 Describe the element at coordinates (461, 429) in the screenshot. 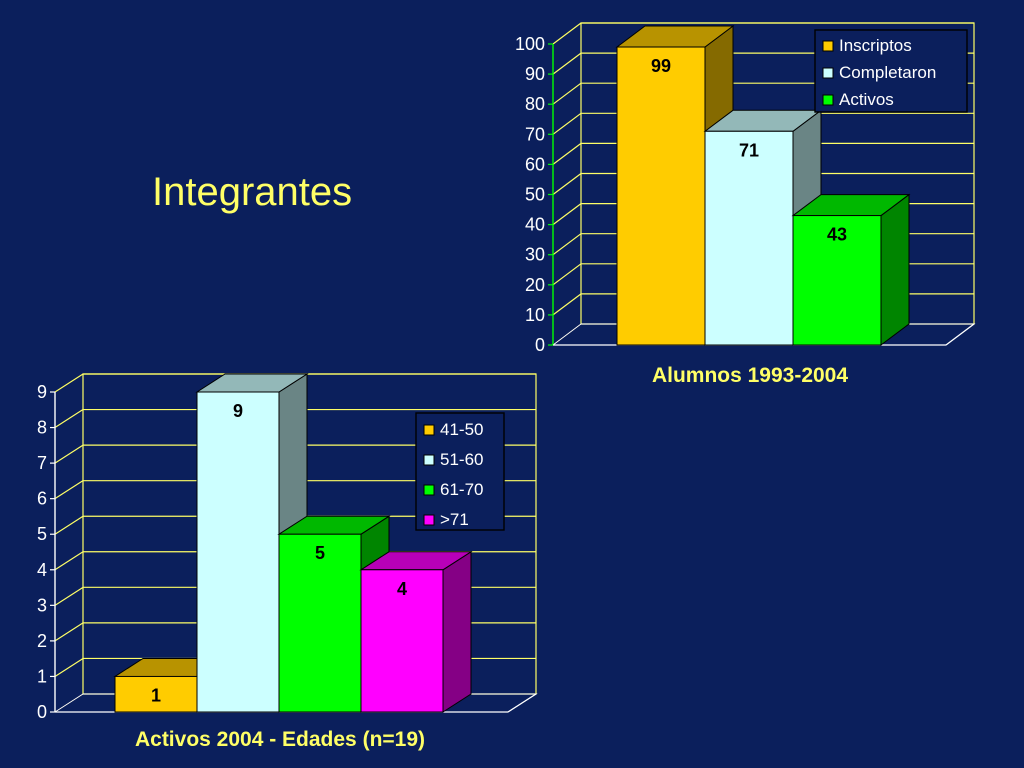

I see `legend-label: 41-50` at that location.